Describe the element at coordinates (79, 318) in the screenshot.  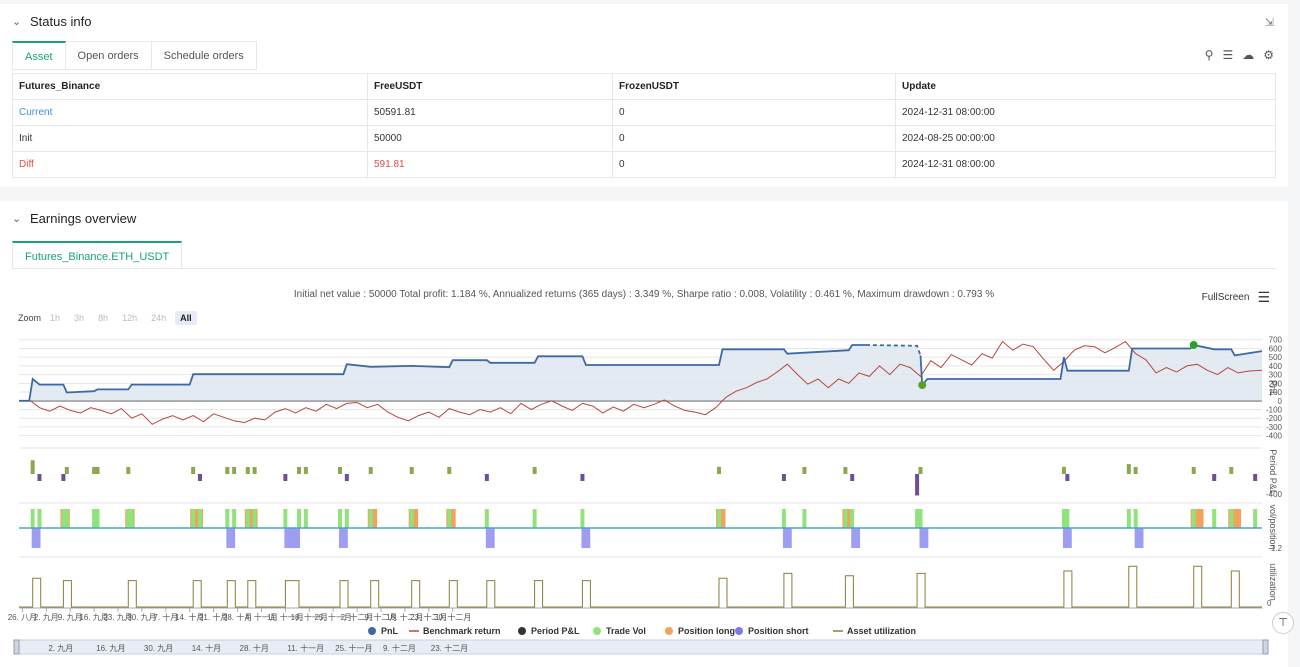
I see `zoom-3h-button: 3h` at that location.